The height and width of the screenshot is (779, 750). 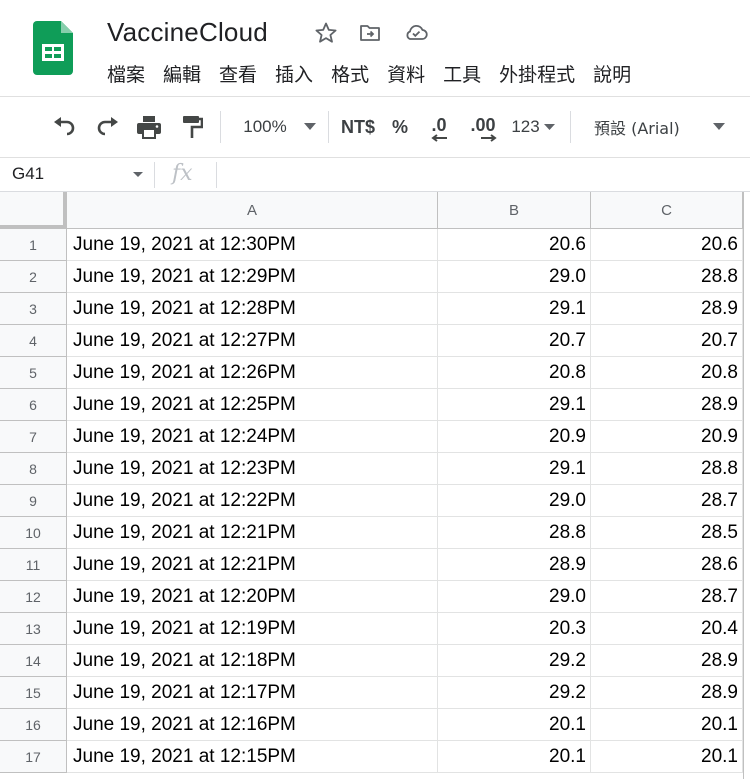 What do you see at coordinates (33, 309) in the screenshot?
I see `row-header: 3` at bounding box center [33, 309].